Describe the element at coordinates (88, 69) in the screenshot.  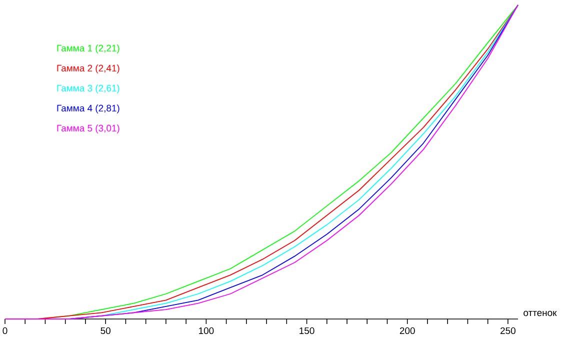
I see `text: Гамма 2 (2,41)` at that location.